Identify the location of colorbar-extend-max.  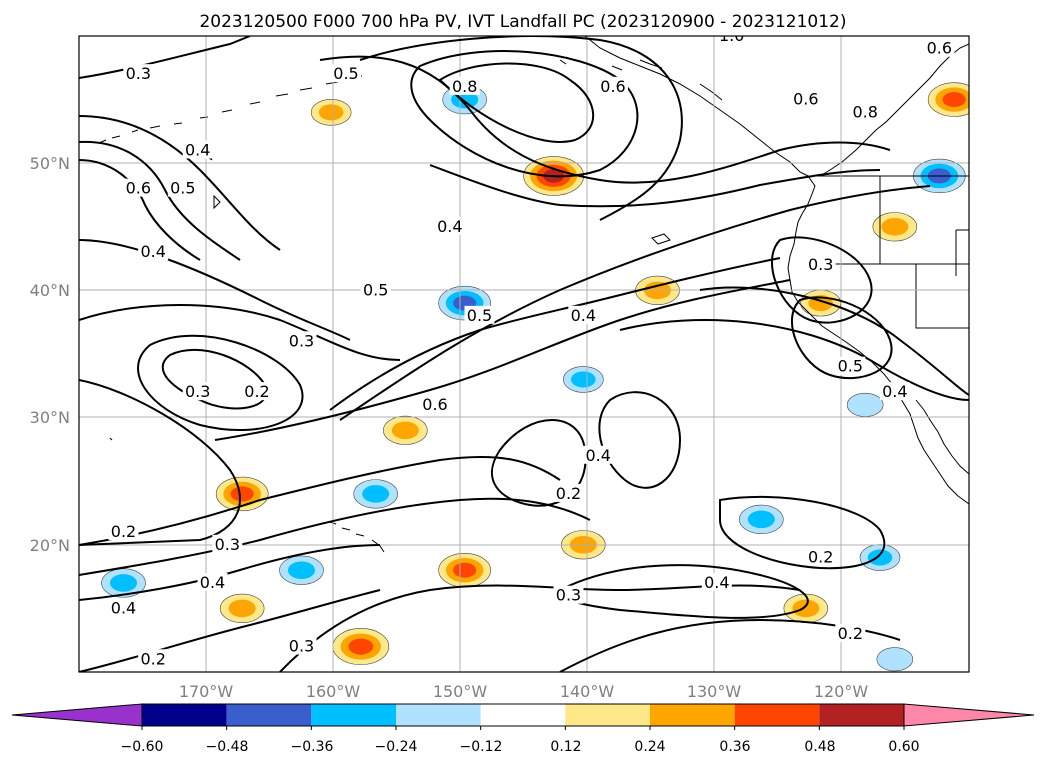
(969, 715).